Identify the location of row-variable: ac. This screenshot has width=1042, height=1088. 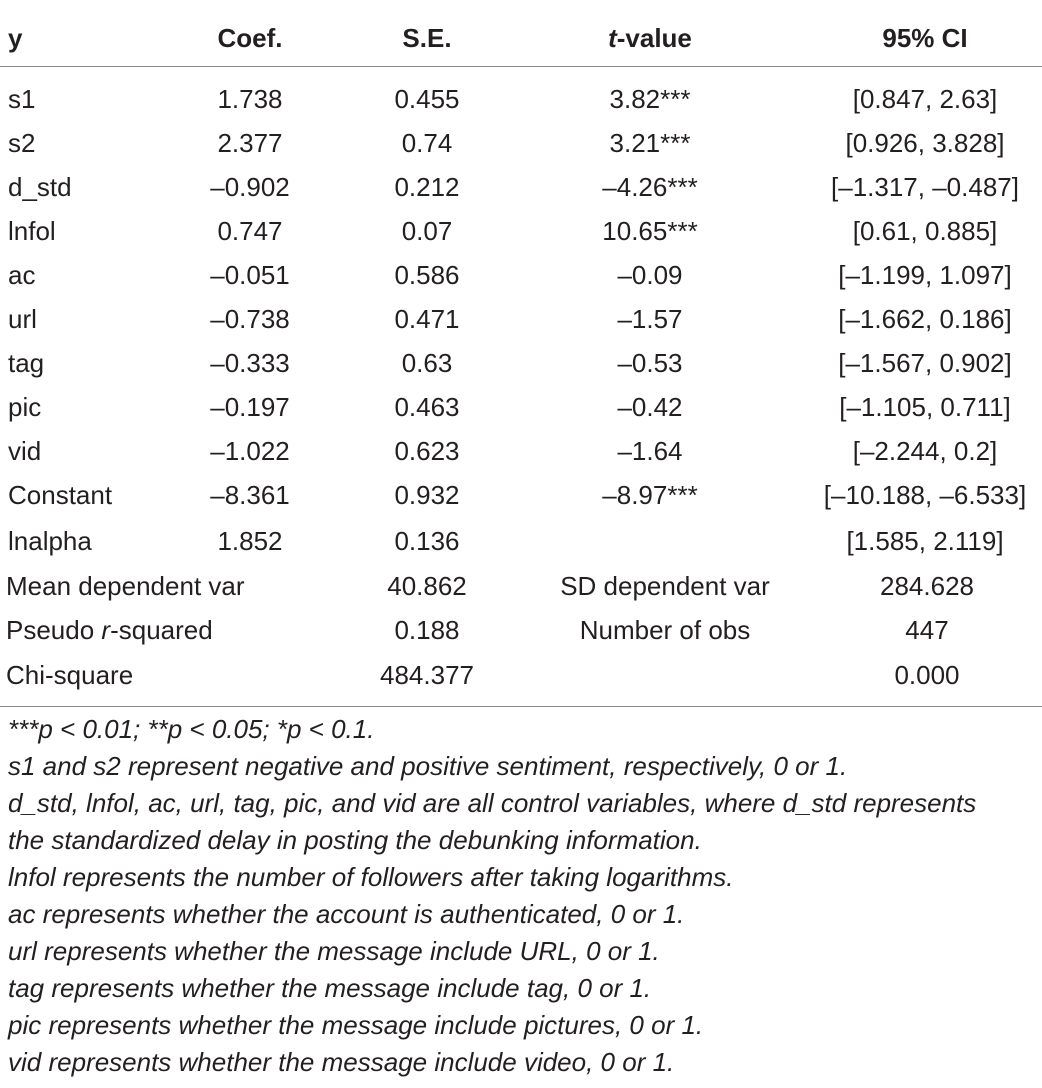
(22, 275).